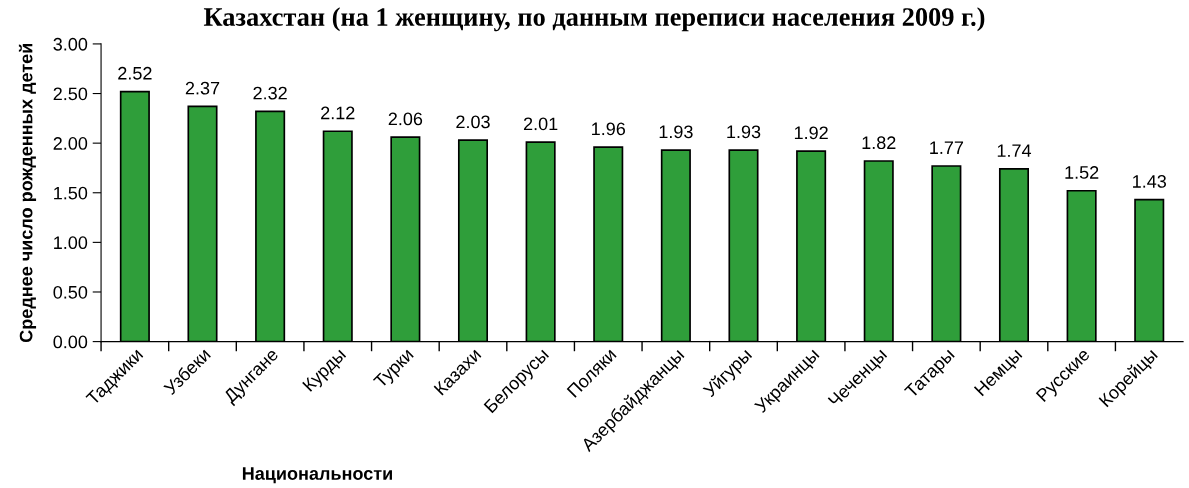 The height and width of the screenshot is (488, 1189). I want to click on y-axis-title: Среднее число рожденных детей, so click(27, 193).